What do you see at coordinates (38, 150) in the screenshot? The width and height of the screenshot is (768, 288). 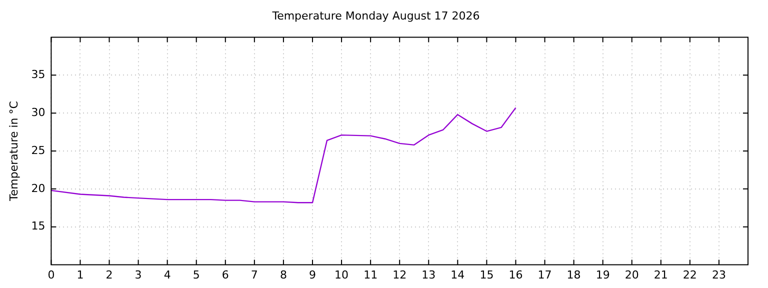 I see `y-tick-label: 25` at bounding box center [38, 150].